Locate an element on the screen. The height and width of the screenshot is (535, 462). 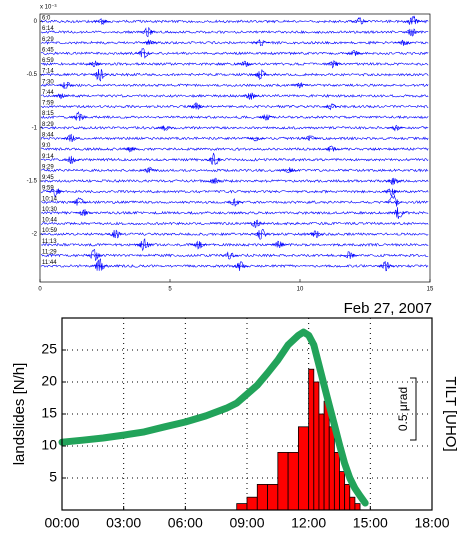
x-tick-label: 00:00 is located at coordinates (61, 523).